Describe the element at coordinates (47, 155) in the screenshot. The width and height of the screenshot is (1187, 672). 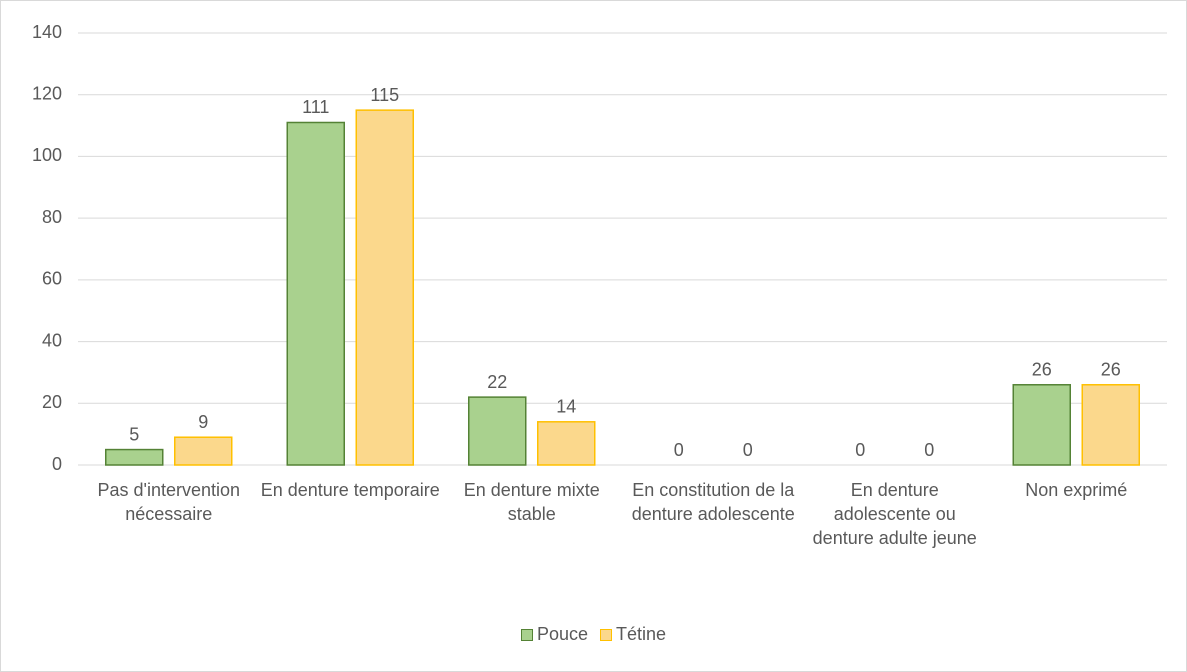
I see `y-tick-label: 100` at that location.